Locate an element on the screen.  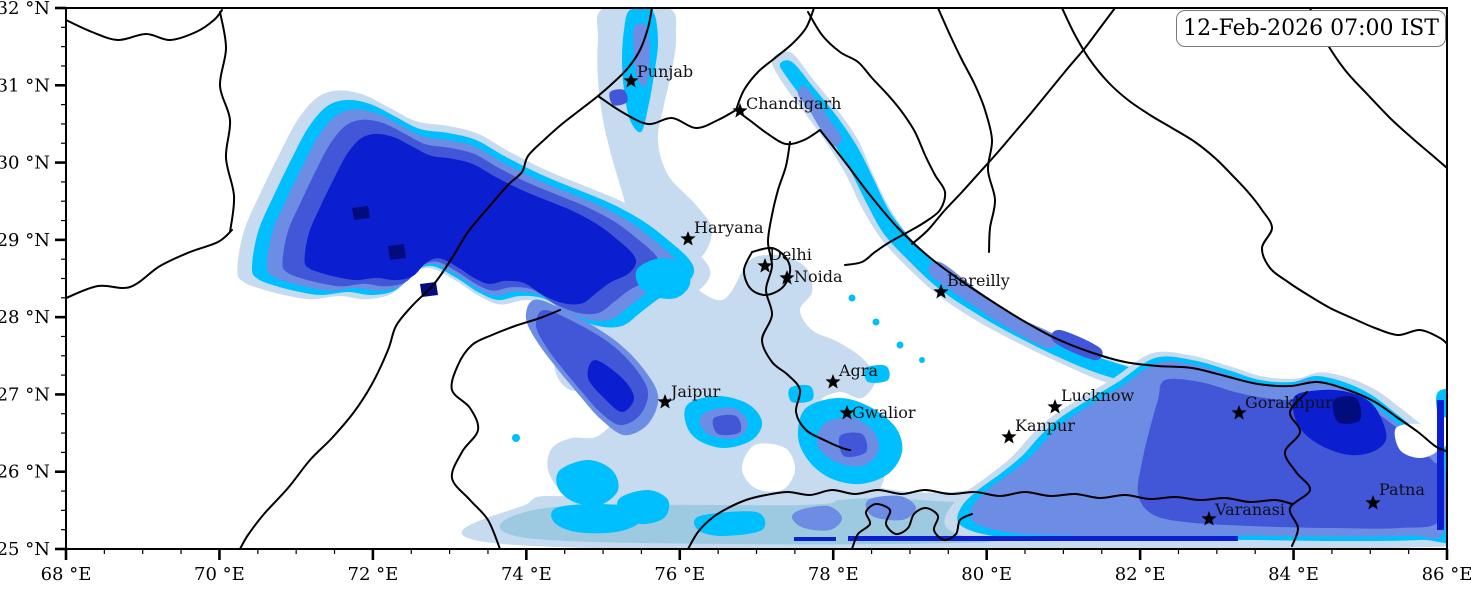
y-tick-label: 28 °N is located at coordinates (25, 317).